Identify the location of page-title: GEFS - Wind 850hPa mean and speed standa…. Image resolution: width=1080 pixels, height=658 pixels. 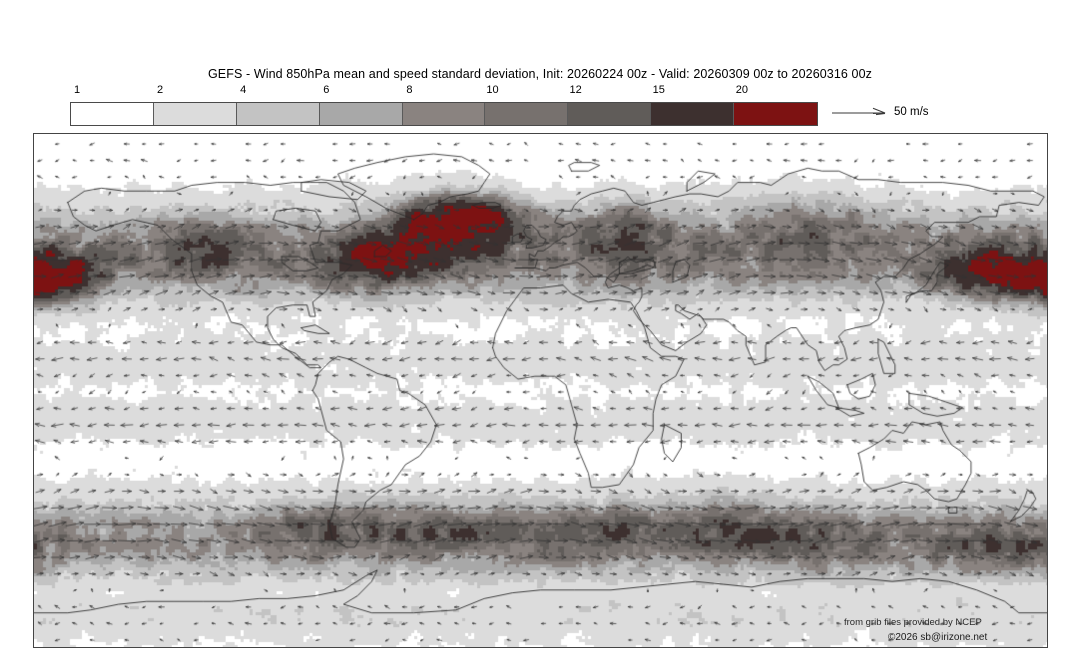
(539, 74).